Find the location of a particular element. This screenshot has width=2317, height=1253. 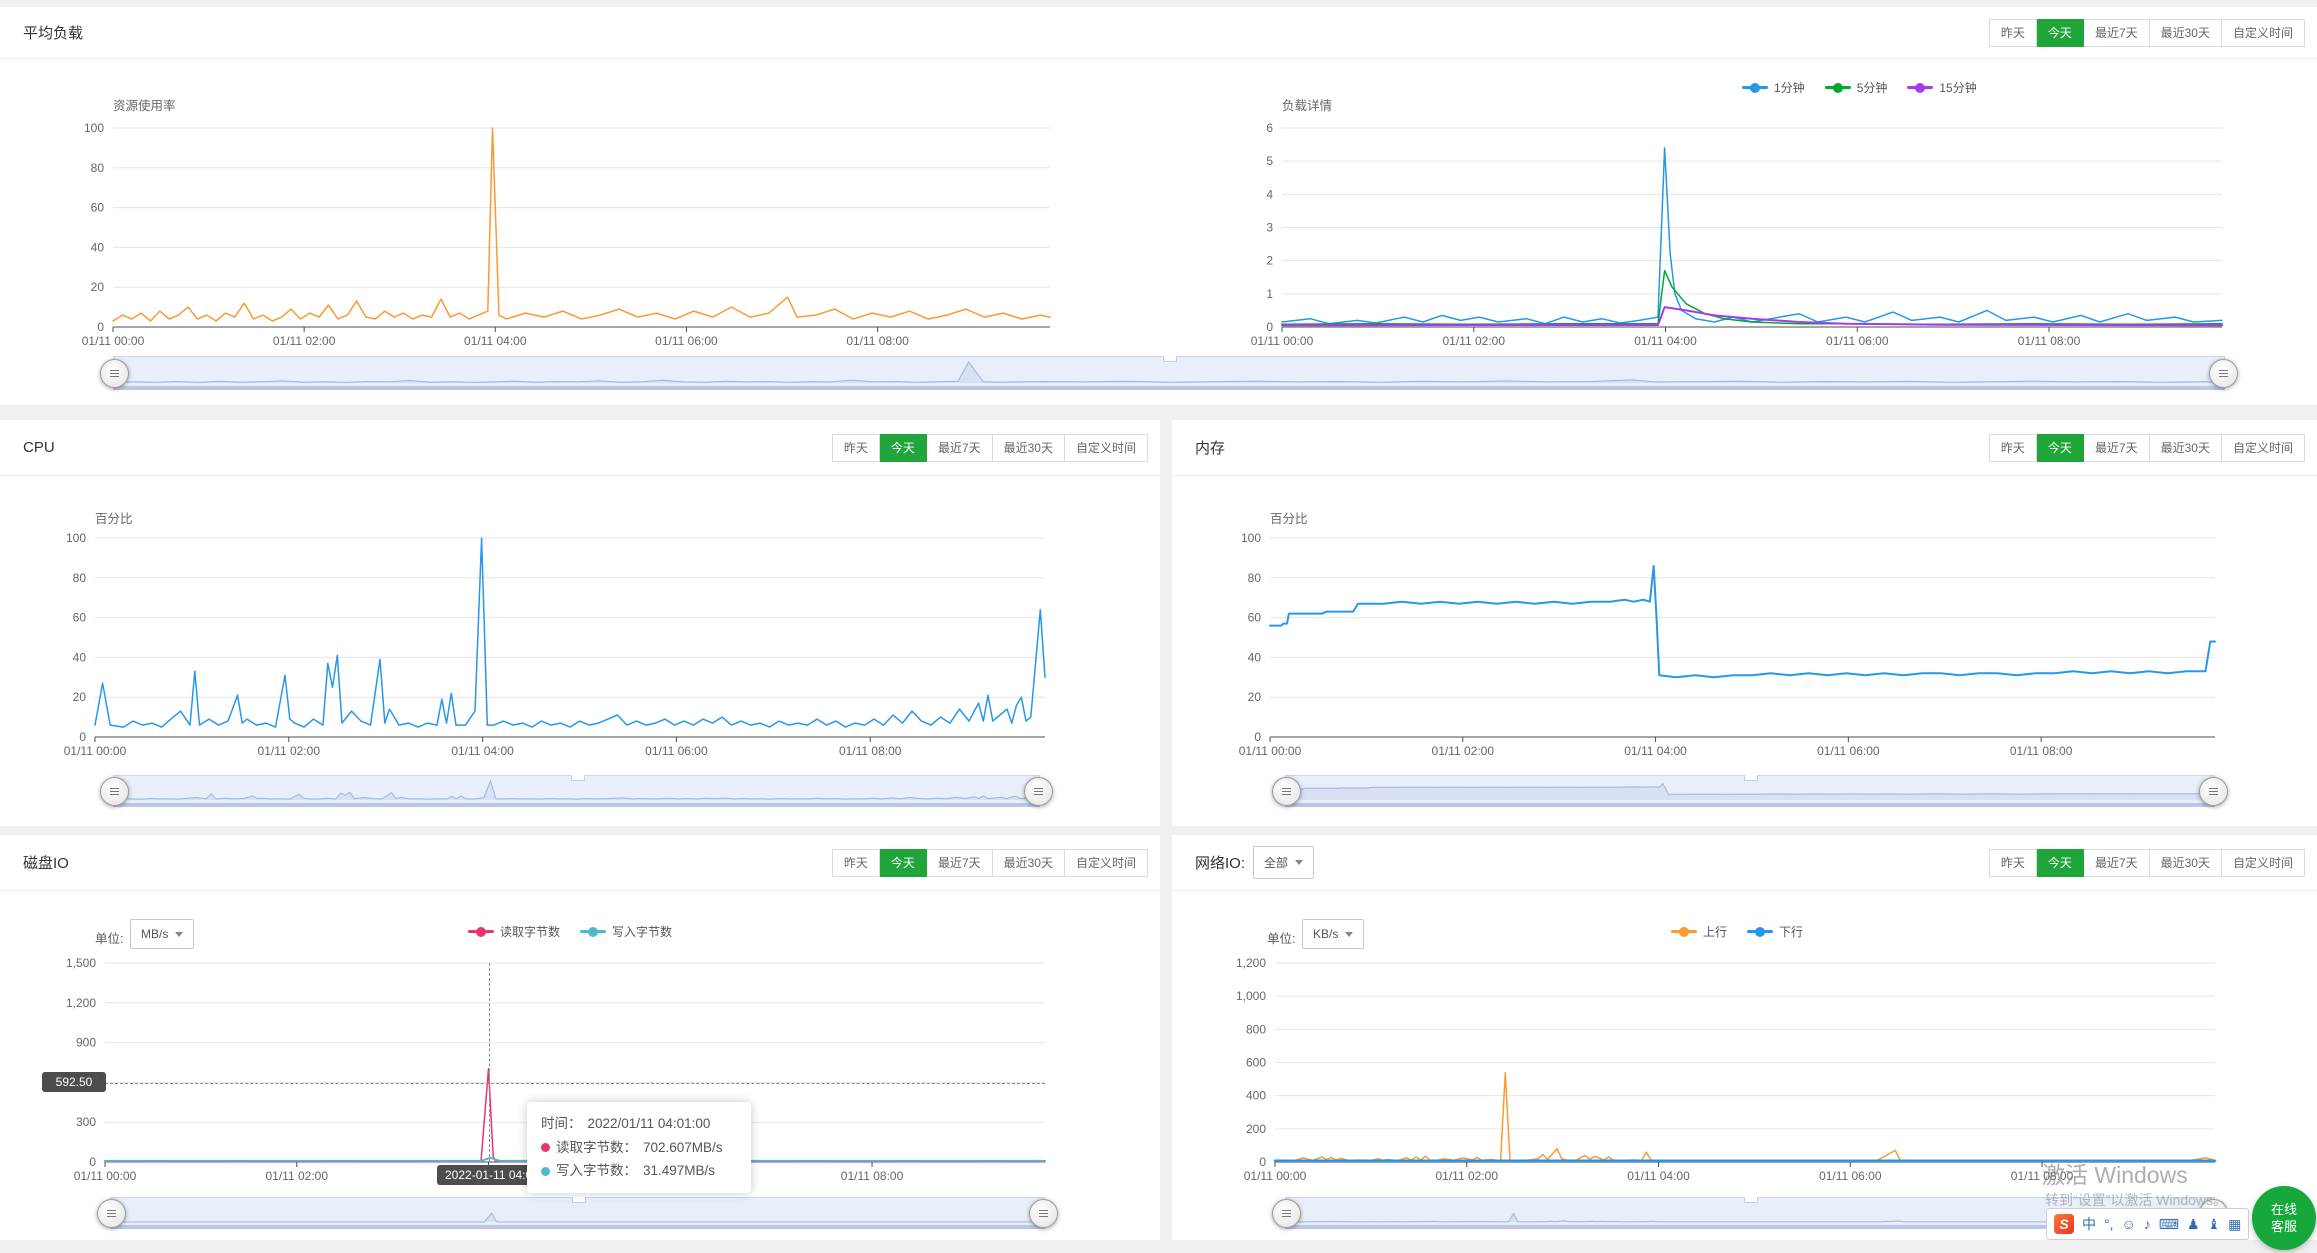

time-range-group-disk: 昨天 今天 最近7天 最近30天 自定义时间 is located at coordinates (989, 862).